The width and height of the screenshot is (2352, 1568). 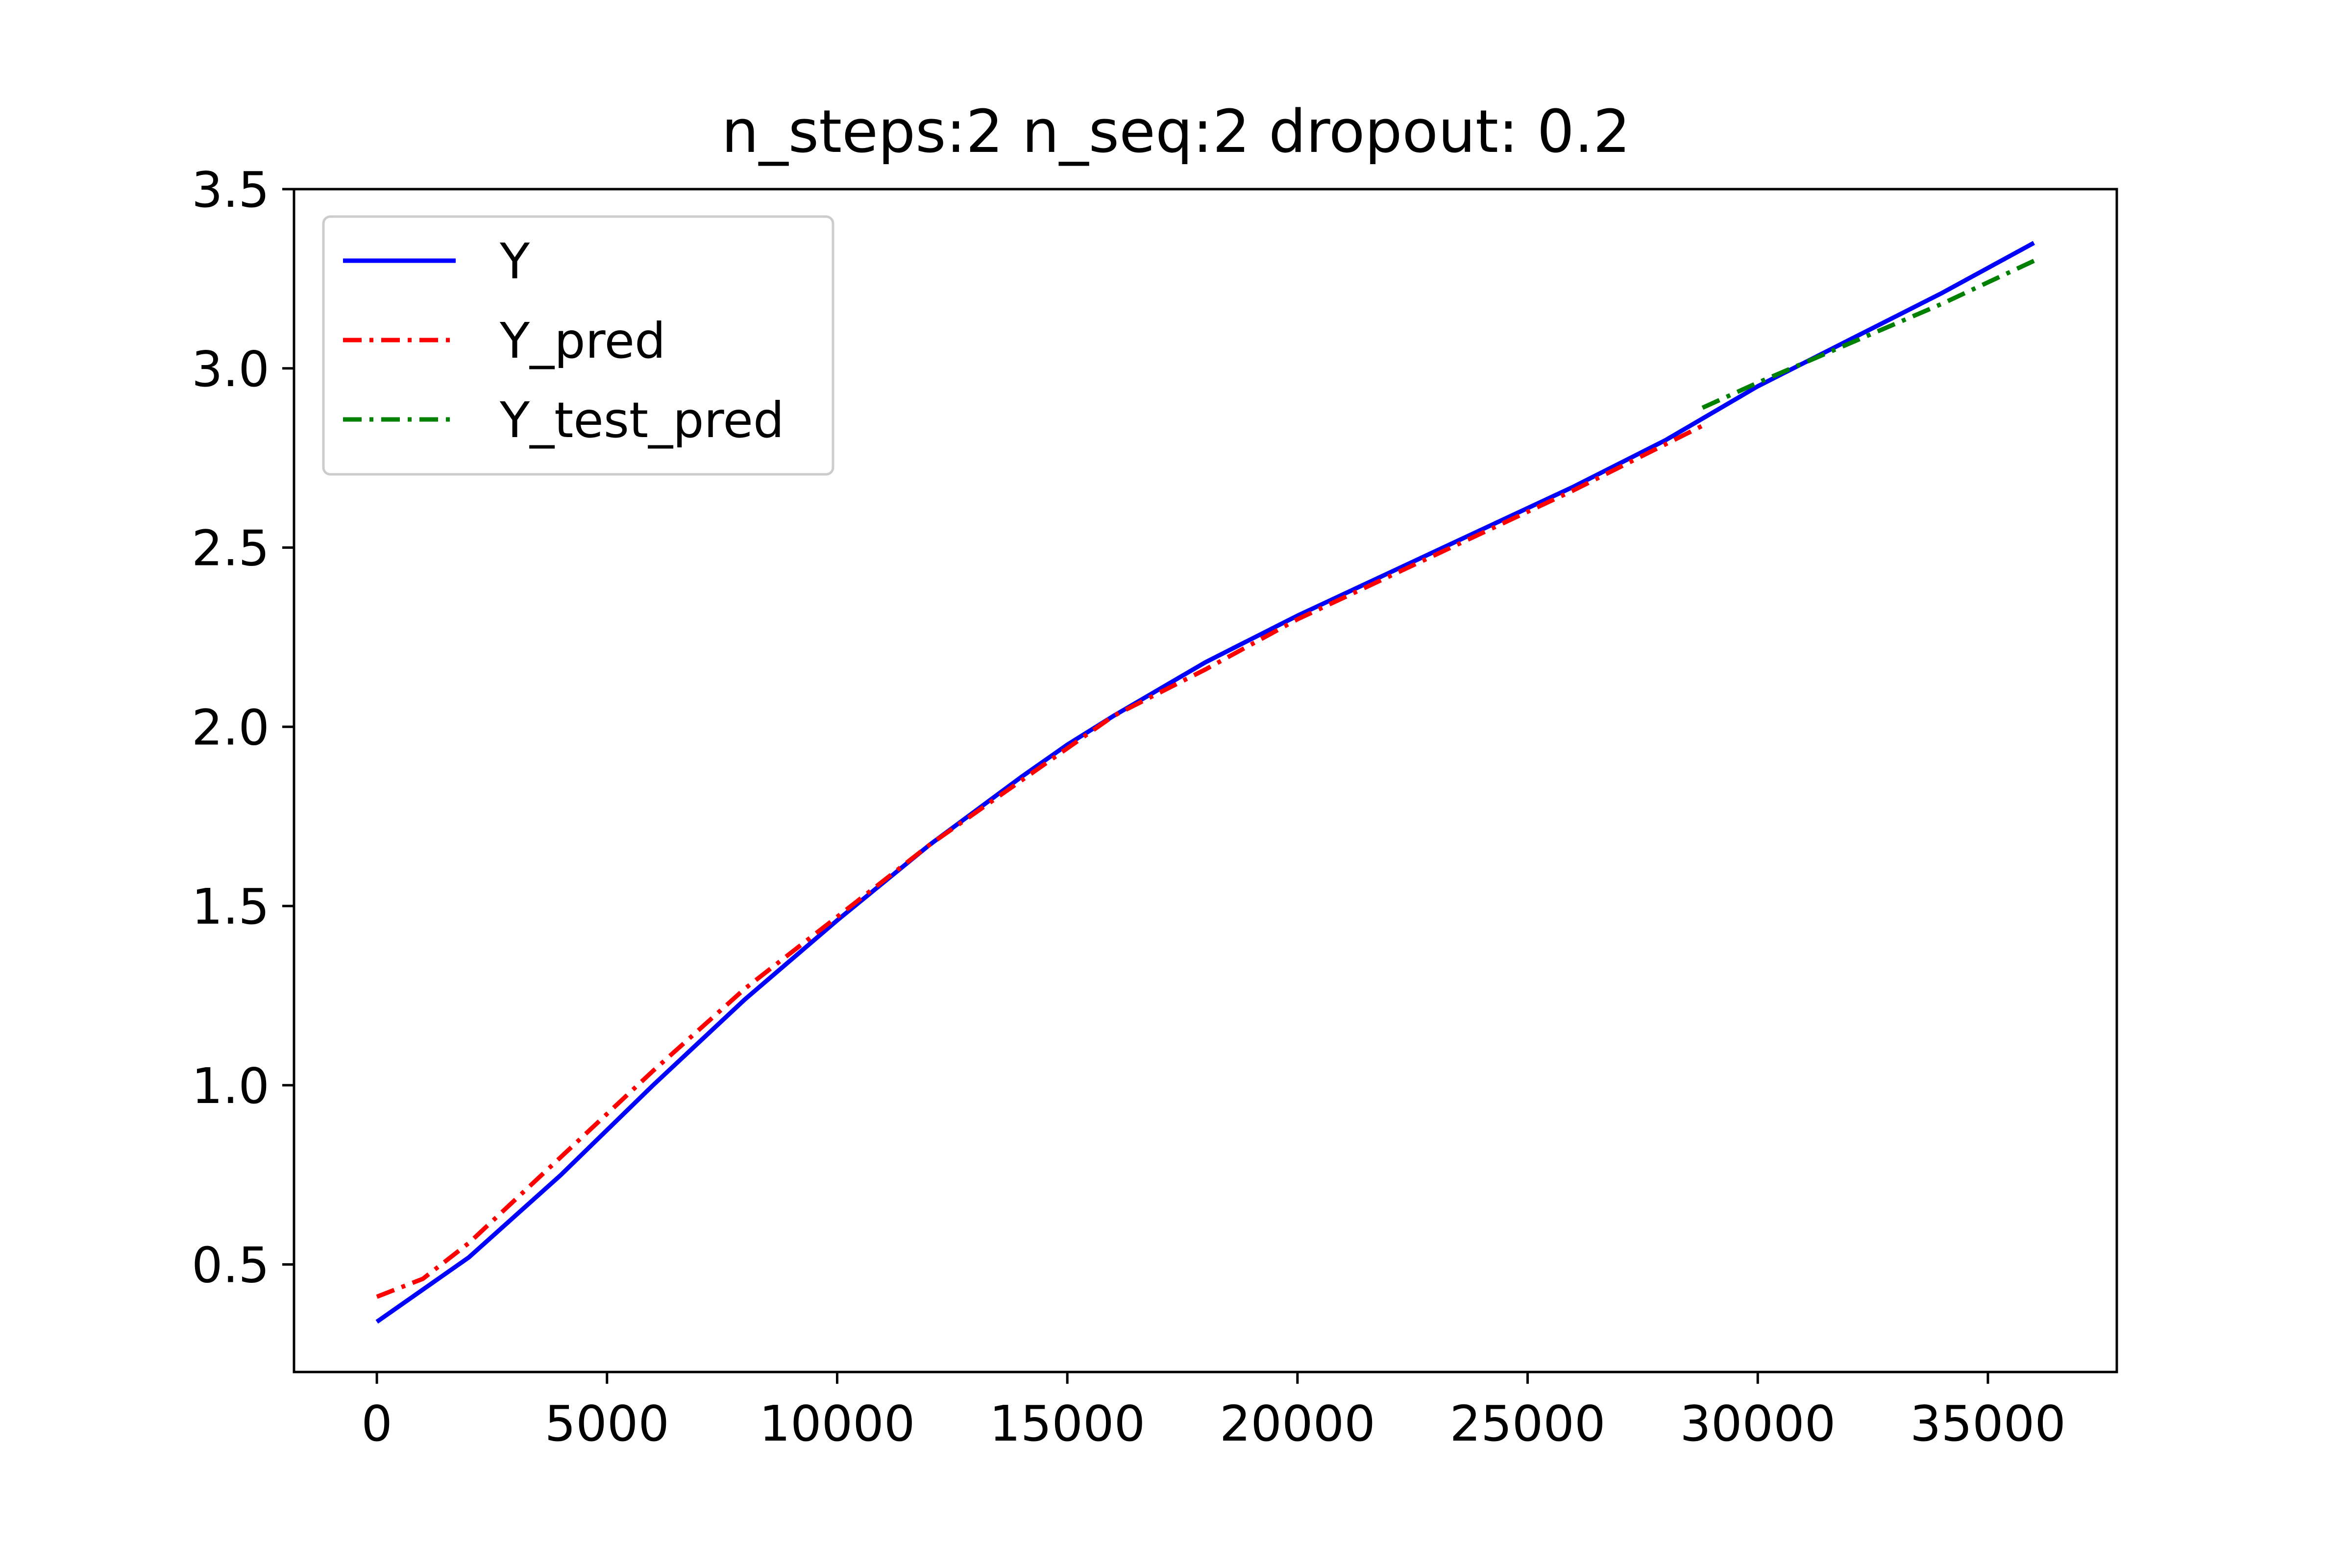 I want to click on legend-label-0: Y, so click(x=514, y=261).